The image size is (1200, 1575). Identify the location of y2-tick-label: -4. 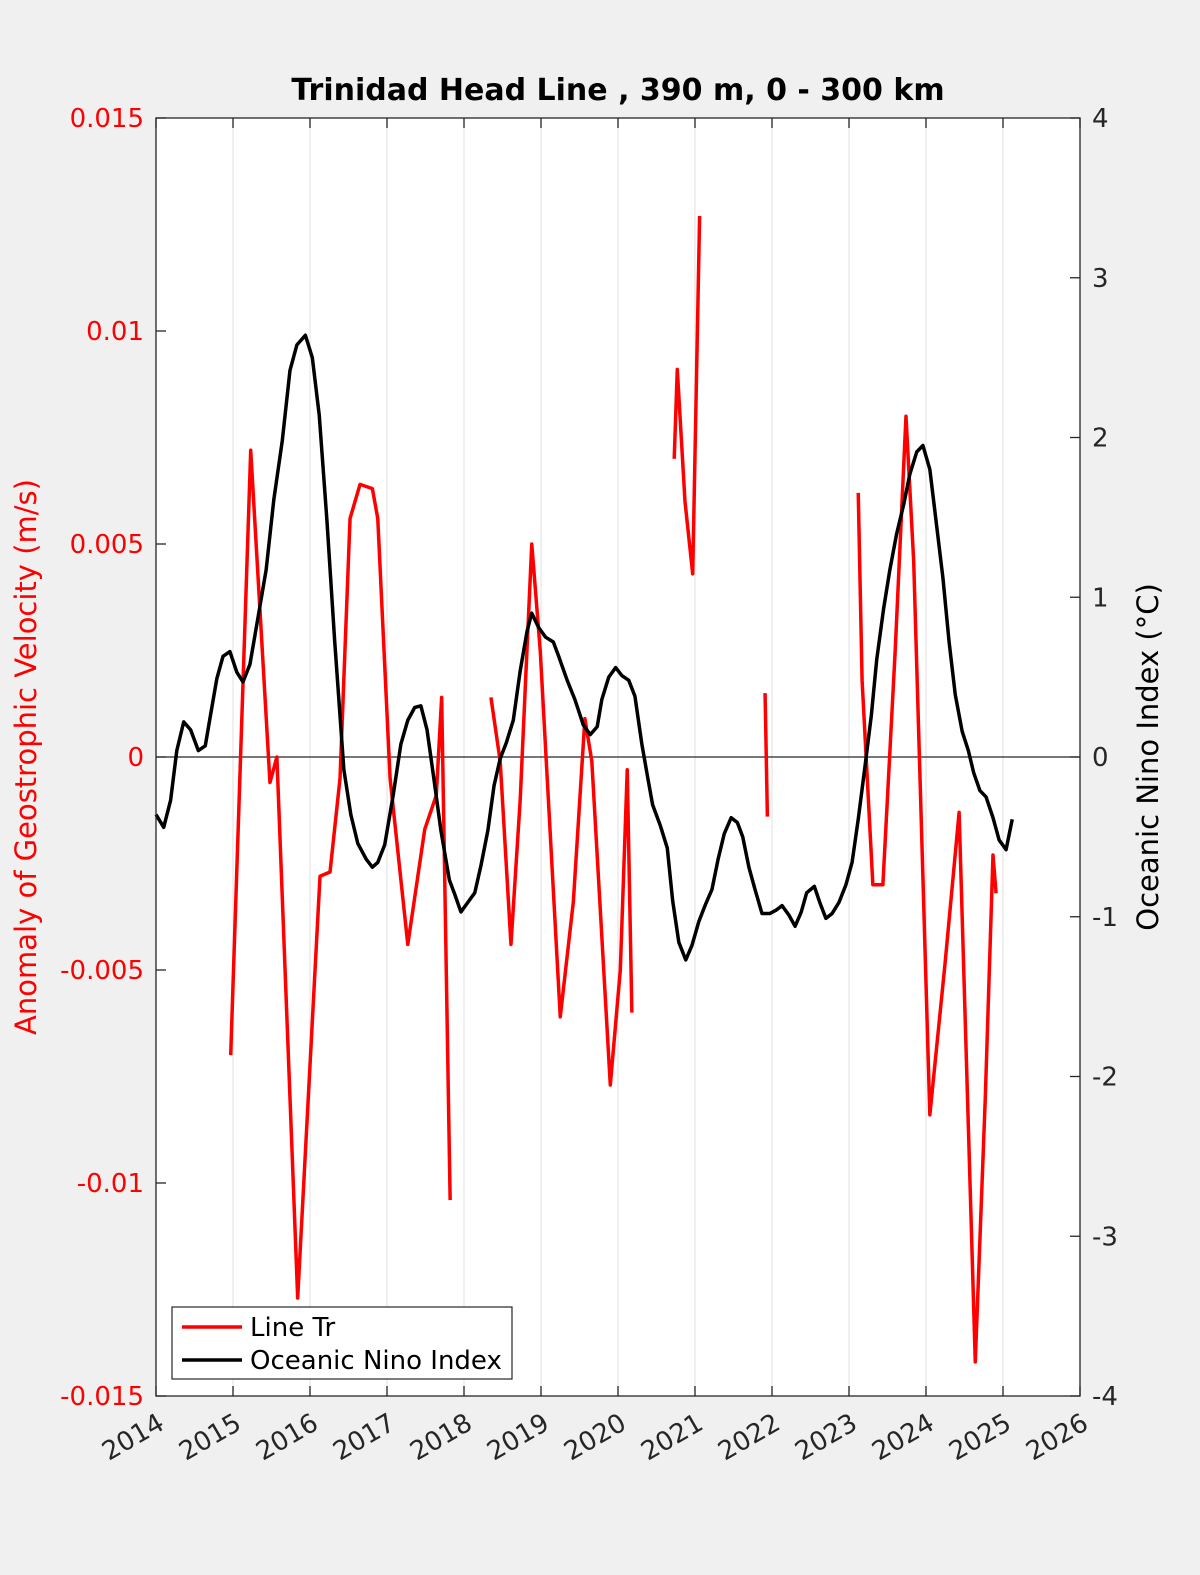
(1105, 1397).